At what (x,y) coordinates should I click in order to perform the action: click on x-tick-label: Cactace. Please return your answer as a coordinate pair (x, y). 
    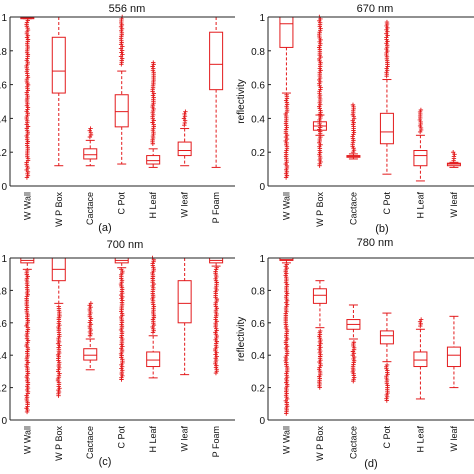
    Looking at the image, I should click on (353, 442).